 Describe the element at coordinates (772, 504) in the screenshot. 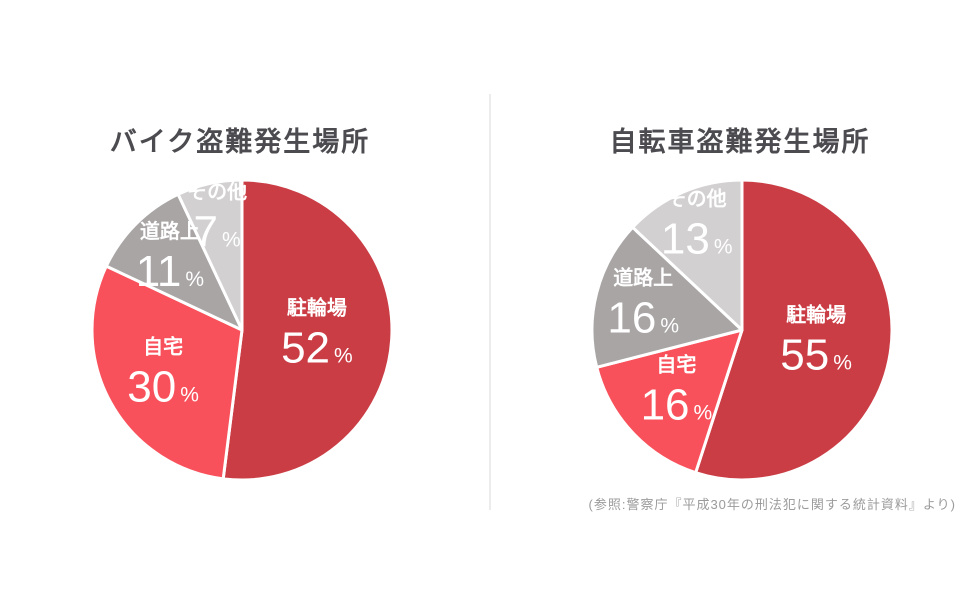

I see `source-note: (参照:警察庁『平成30年の刑法犯に関する統計資料』より)` at that location.